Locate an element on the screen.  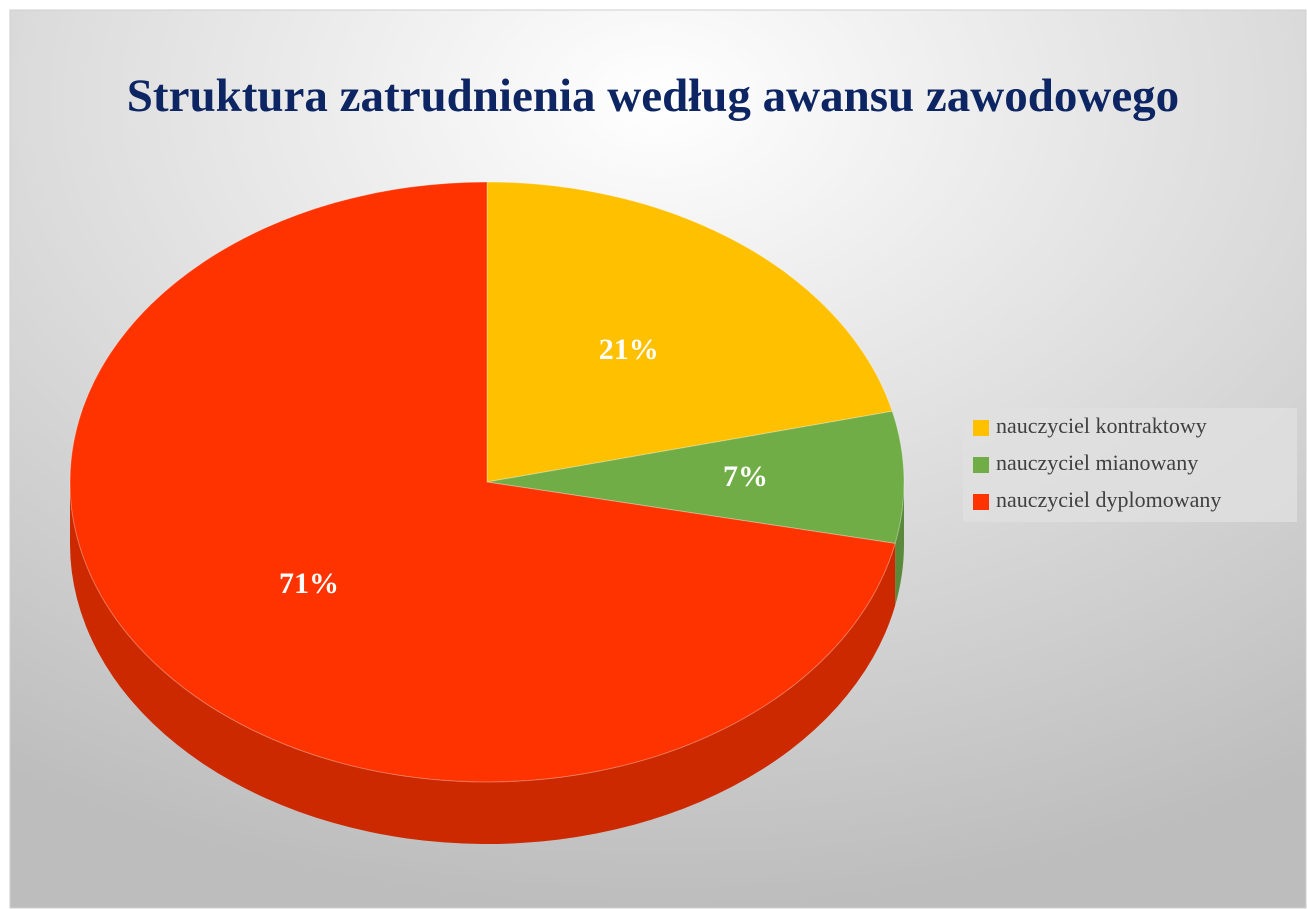
data-label: 21% is located at coordinates (629, 349).